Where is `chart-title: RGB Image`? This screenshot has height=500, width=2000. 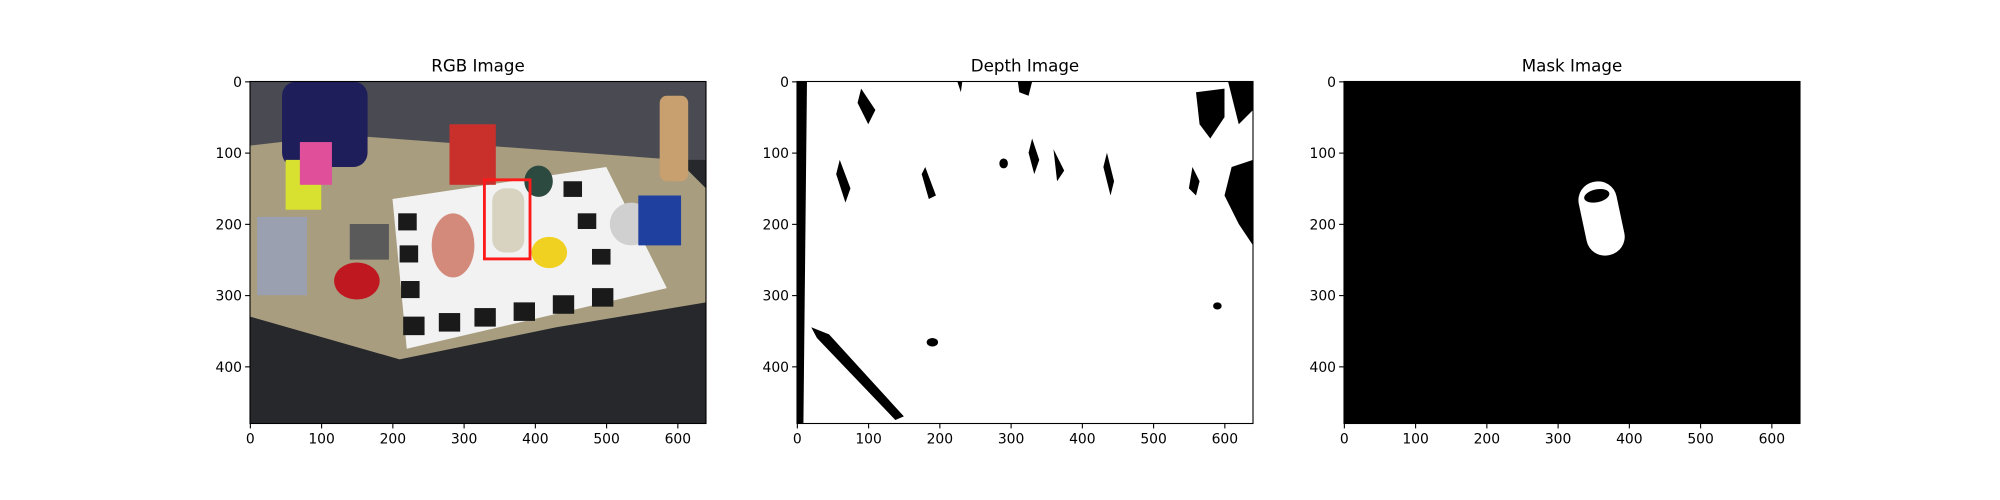
chart-title: RGB Image is located at coordinates (478, 66).